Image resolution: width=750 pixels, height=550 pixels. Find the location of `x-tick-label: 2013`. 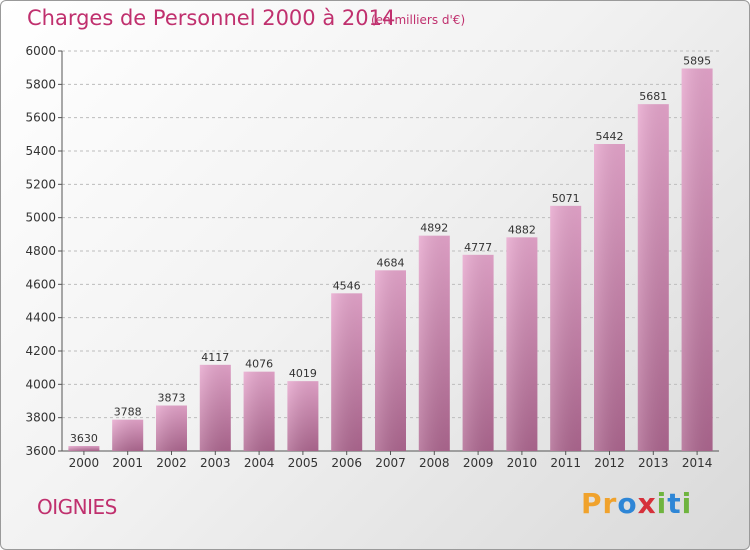

x-tick-label: 2013 is located at coordinates (653, 463).